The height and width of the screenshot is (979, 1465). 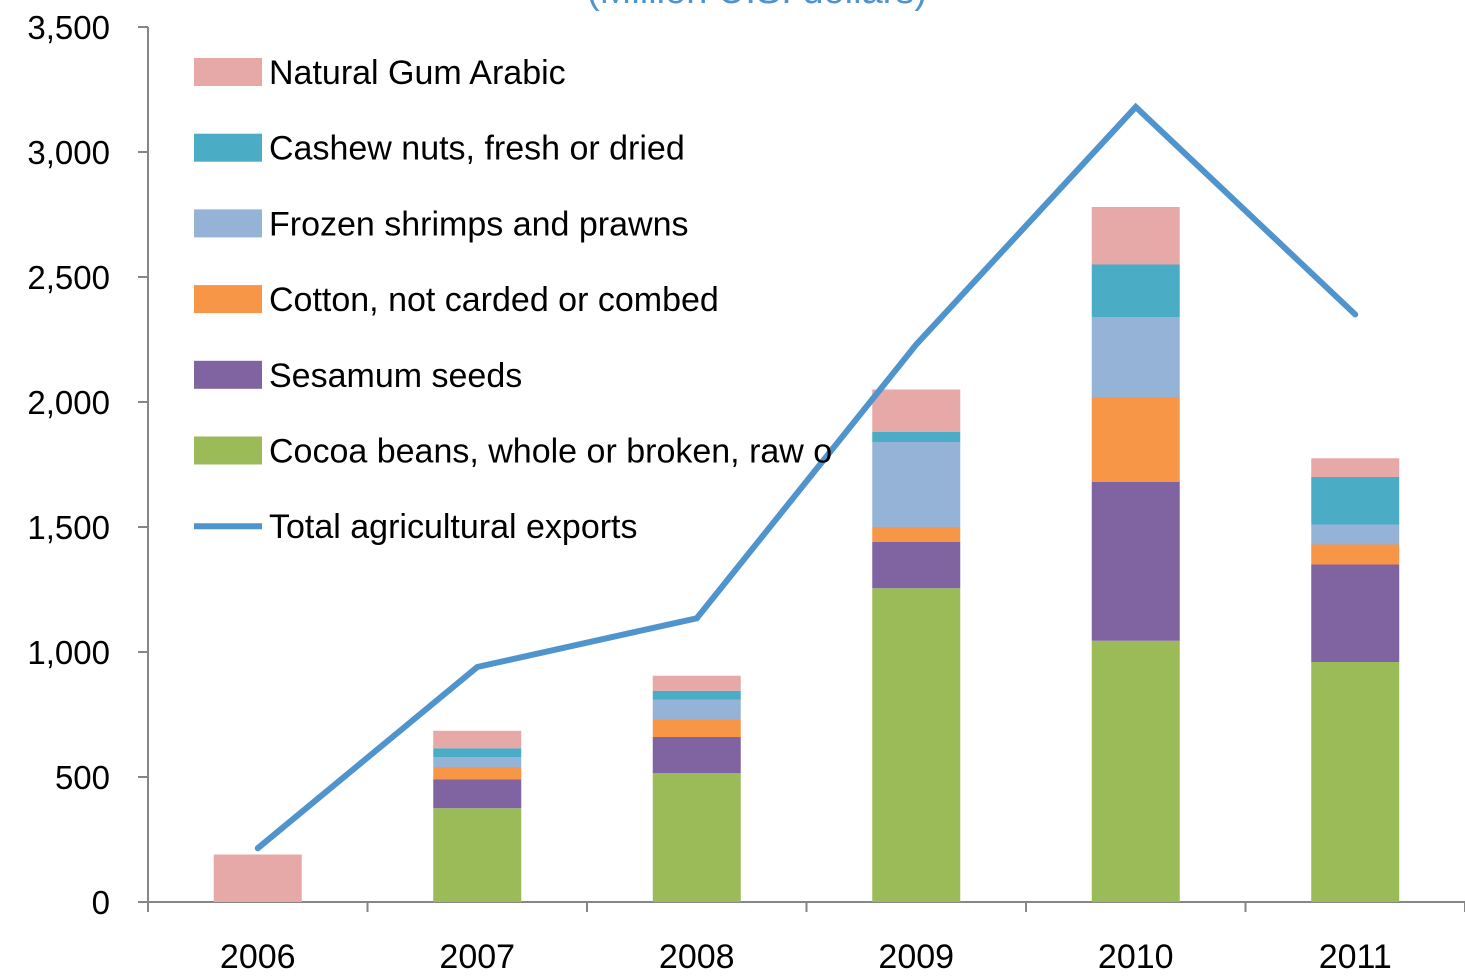 What do you see at coordinates (68, 652) in the screenshot?
I see `y-tick-label: 1,000` at bounding box center [68, 652].